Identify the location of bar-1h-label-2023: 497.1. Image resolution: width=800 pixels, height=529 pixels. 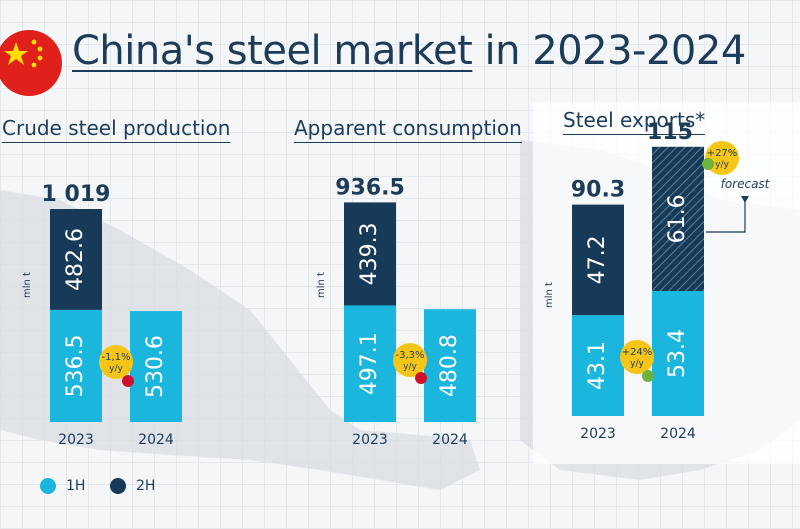
(369, 363).